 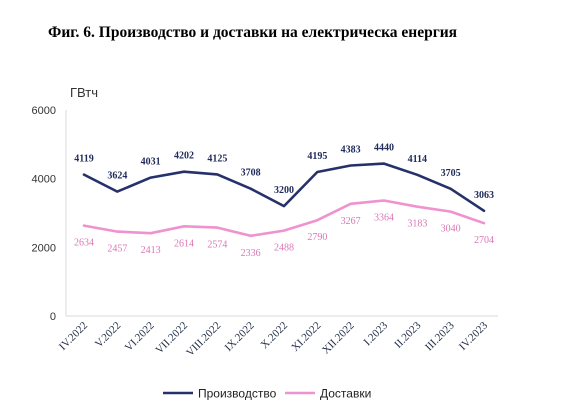 What do you see at coordinates (384, 148) in the screenshot?
I see `data-label-production: 4440` at bounding box center [384, 148].